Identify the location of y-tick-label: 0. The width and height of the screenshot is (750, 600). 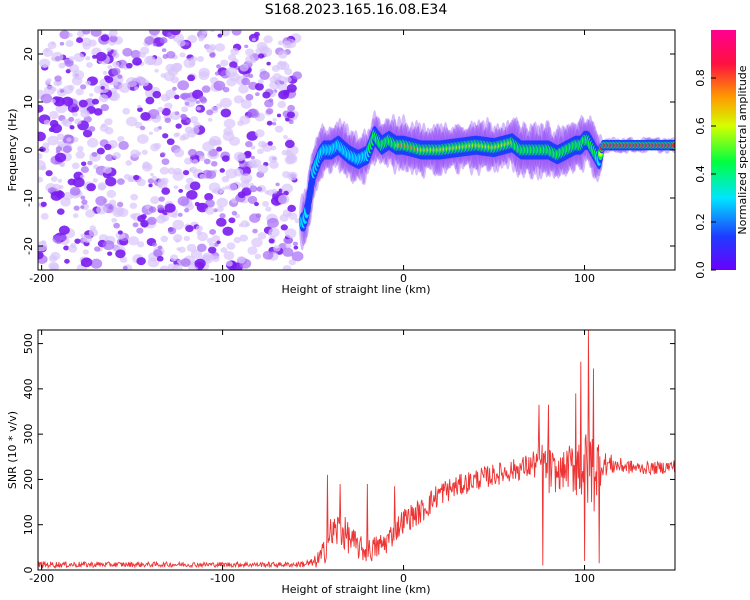
(28, 570).